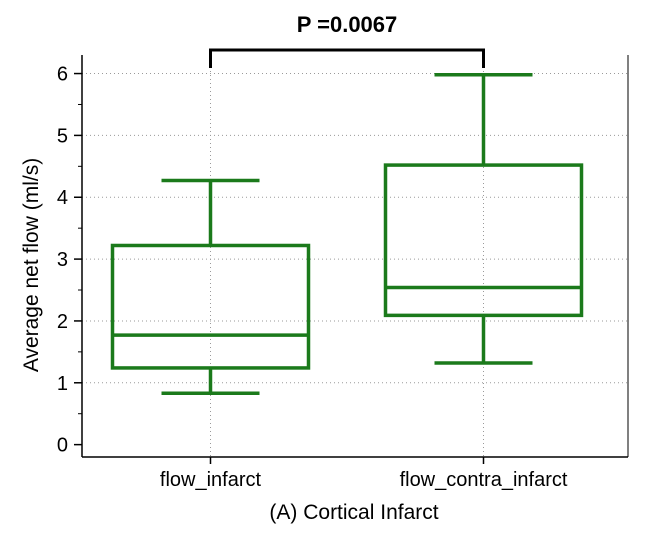  Describe the element at coordinates (347, 24) in the screenshot. I see `p-value-label: P =0.0067` at that location.